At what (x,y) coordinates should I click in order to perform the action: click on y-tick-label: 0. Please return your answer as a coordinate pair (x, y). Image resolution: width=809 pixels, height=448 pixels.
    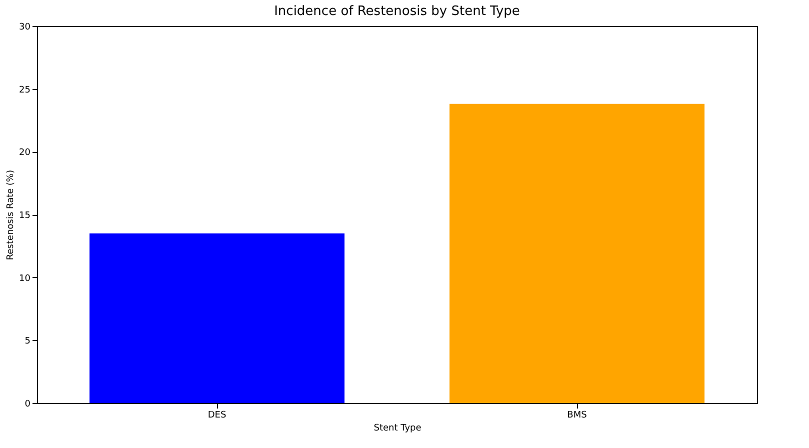
    Looking at the image, I should click on (27, 405).